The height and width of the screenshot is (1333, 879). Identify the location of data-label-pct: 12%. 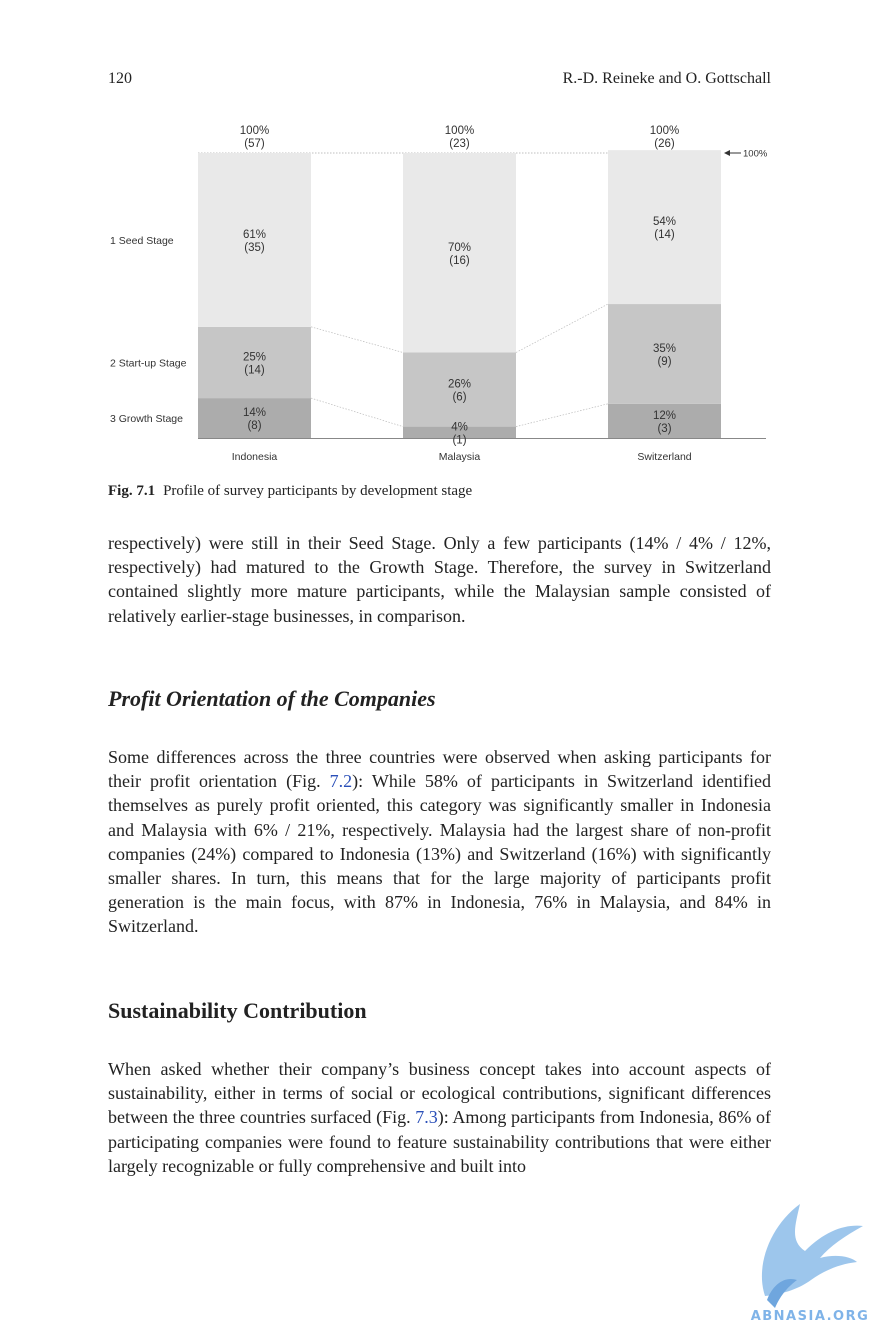
(664, 416).